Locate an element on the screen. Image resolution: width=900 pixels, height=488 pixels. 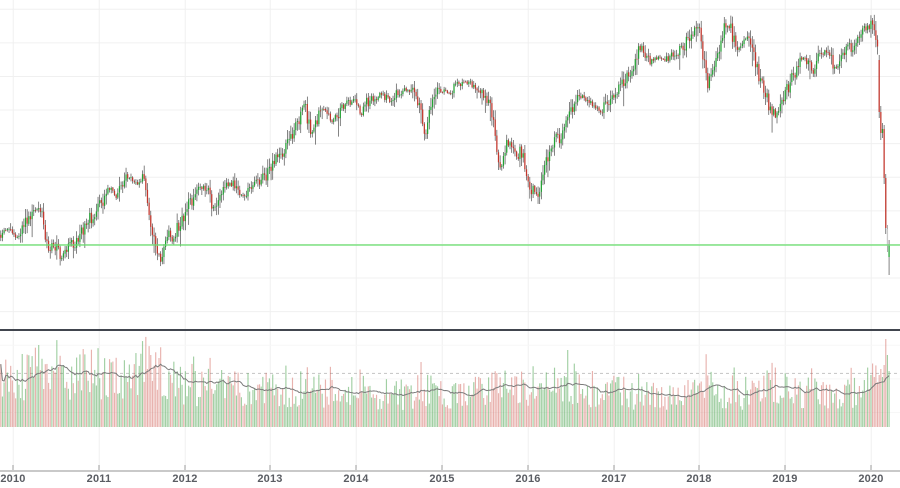
x-axis-year-label: 2016 is located at coordinates (528, 479).